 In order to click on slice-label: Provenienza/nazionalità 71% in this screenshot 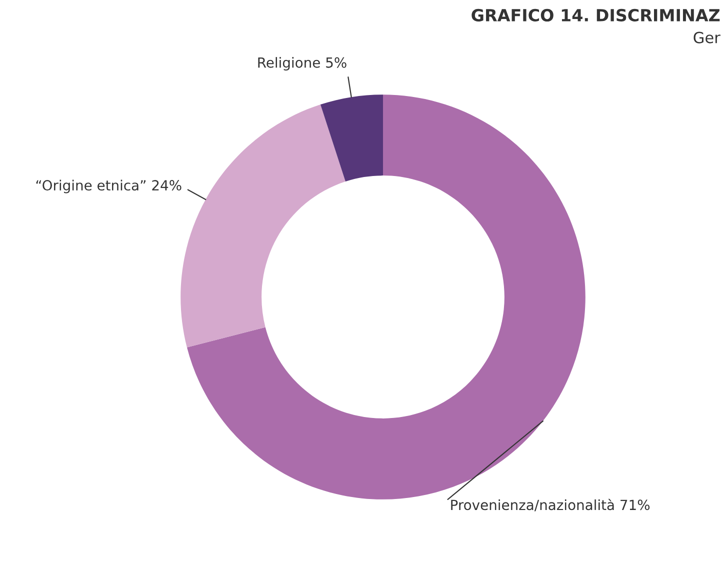, I will do `click(550, 505)`.